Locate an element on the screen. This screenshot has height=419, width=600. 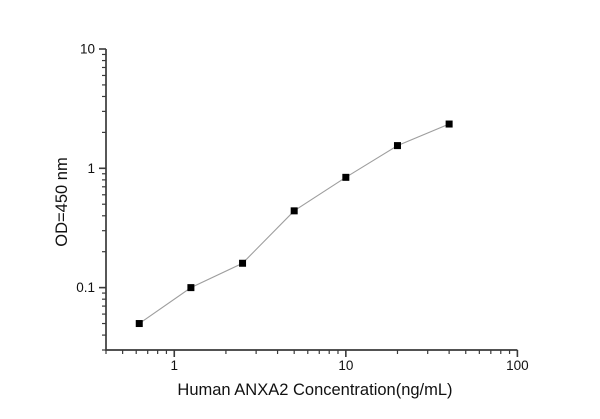
x-tick-label: 100 is located at coordinates (517, 365).